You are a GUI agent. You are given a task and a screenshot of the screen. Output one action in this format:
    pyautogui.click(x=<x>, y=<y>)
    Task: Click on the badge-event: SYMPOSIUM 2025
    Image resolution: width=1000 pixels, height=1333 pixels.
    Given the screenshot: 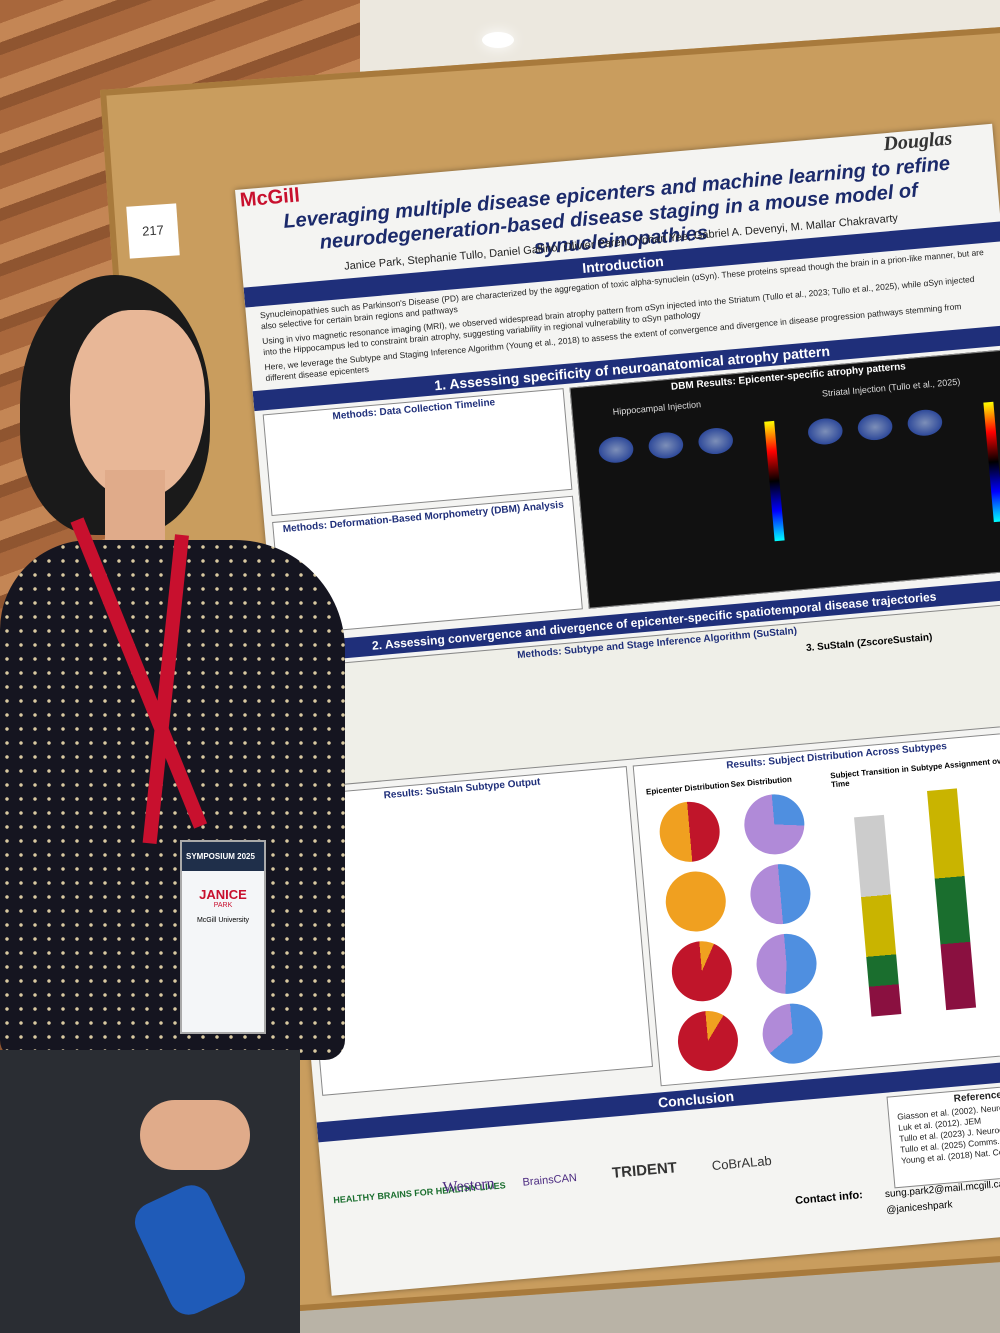 What is the action you would take?
    pyautogui.click(x=223, y=856)
    